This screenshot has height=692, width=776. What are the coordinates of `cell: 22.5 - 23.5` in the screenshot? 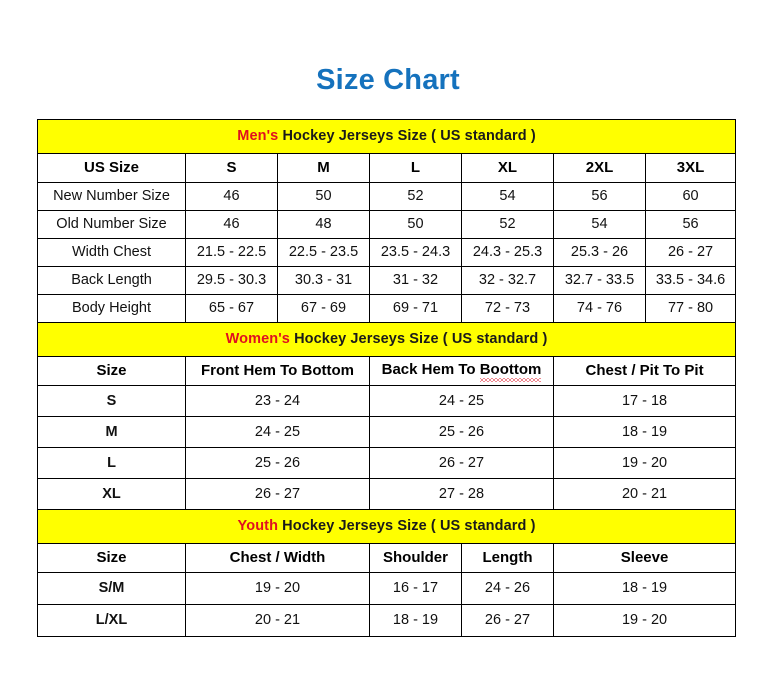 It's located at (323, 252).